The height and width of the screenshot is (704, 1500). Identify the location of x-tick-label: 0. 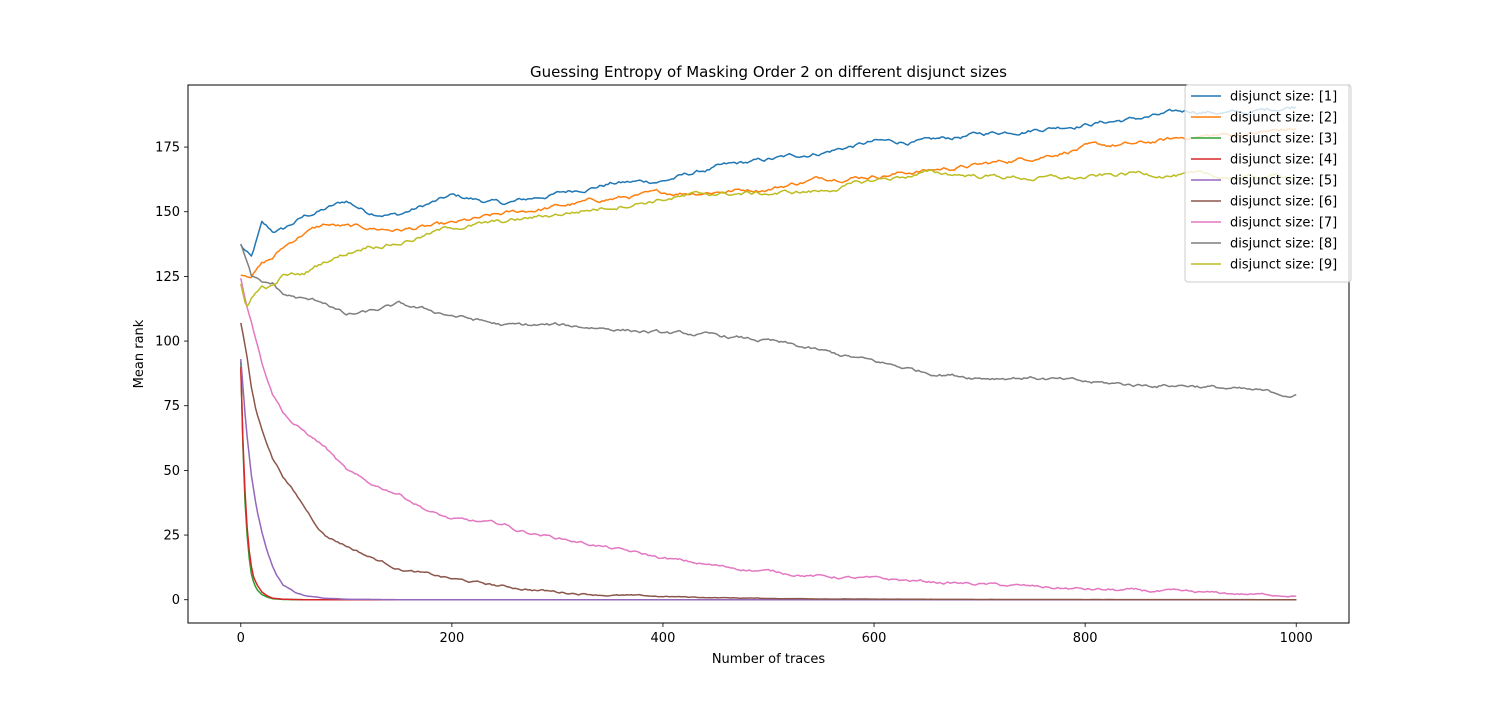
(241, 638).